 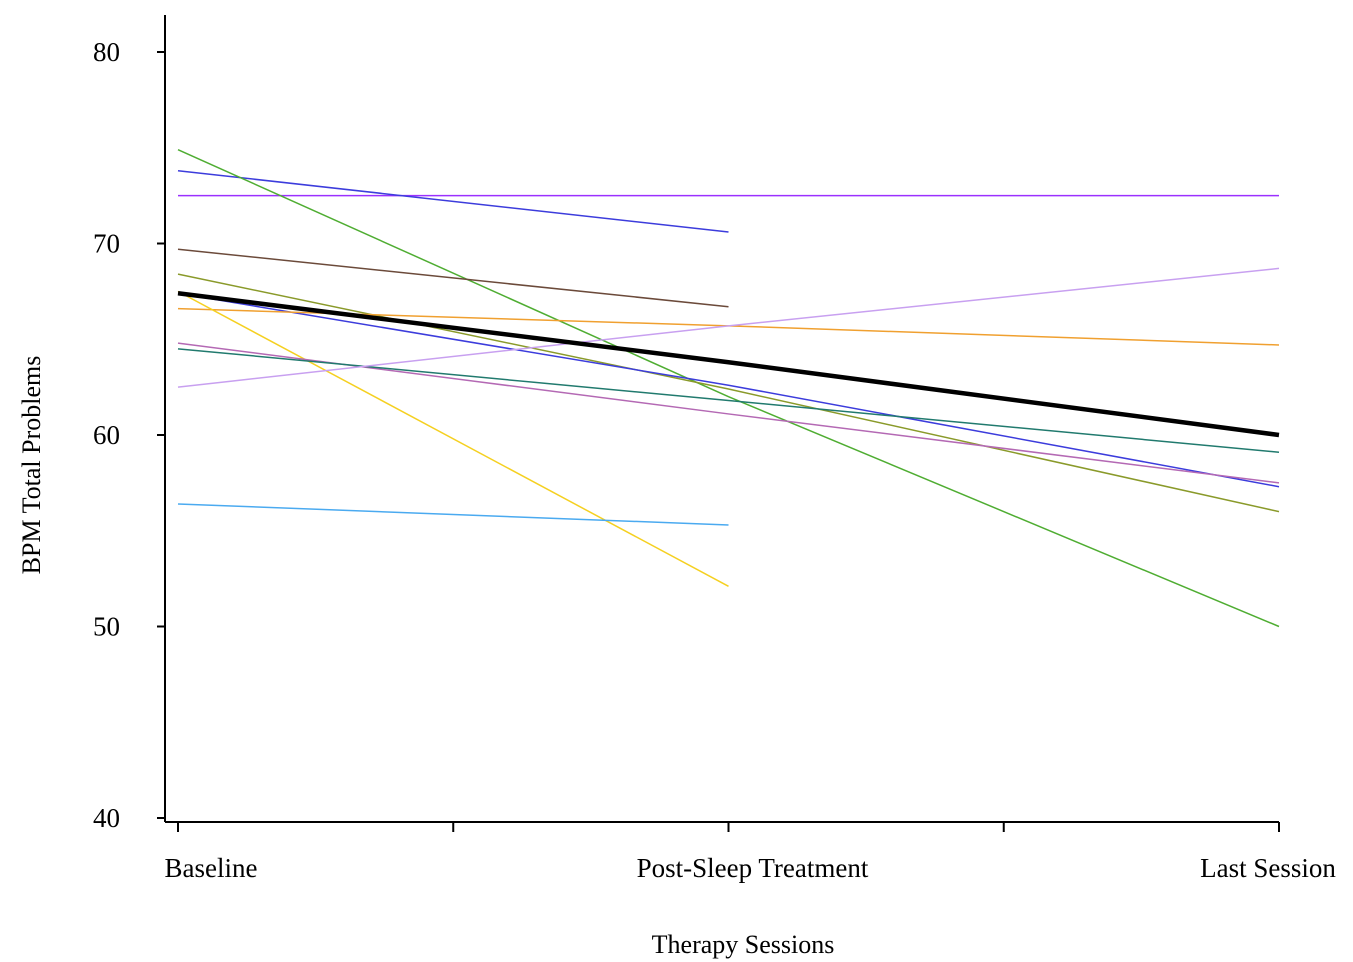 I want to click on y-tick-label: 70, so click(x=106, y=244).